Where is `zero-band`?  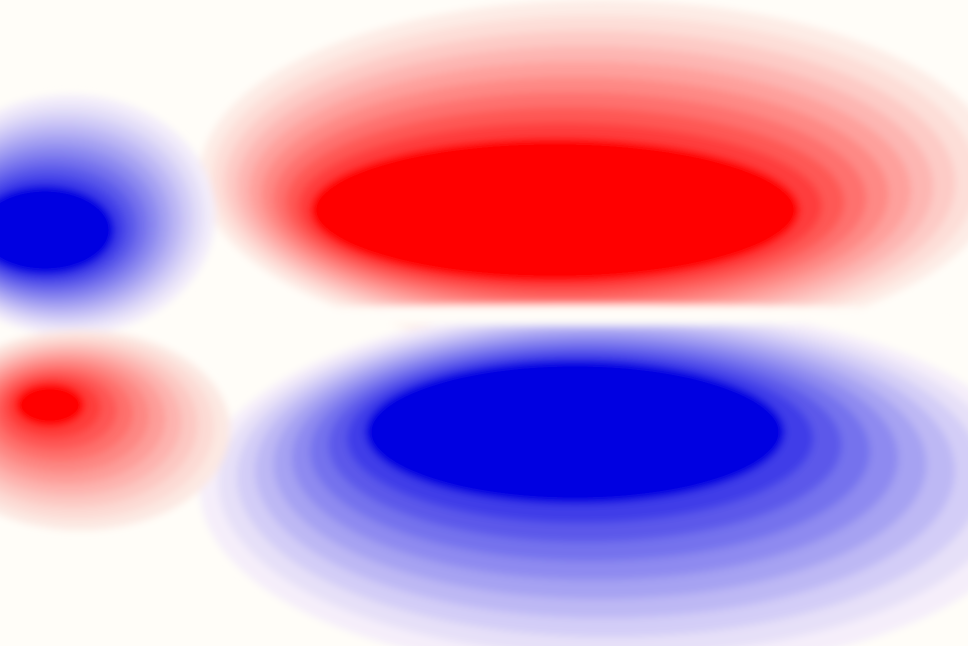
zero-band is located at coordinates (574, 315).